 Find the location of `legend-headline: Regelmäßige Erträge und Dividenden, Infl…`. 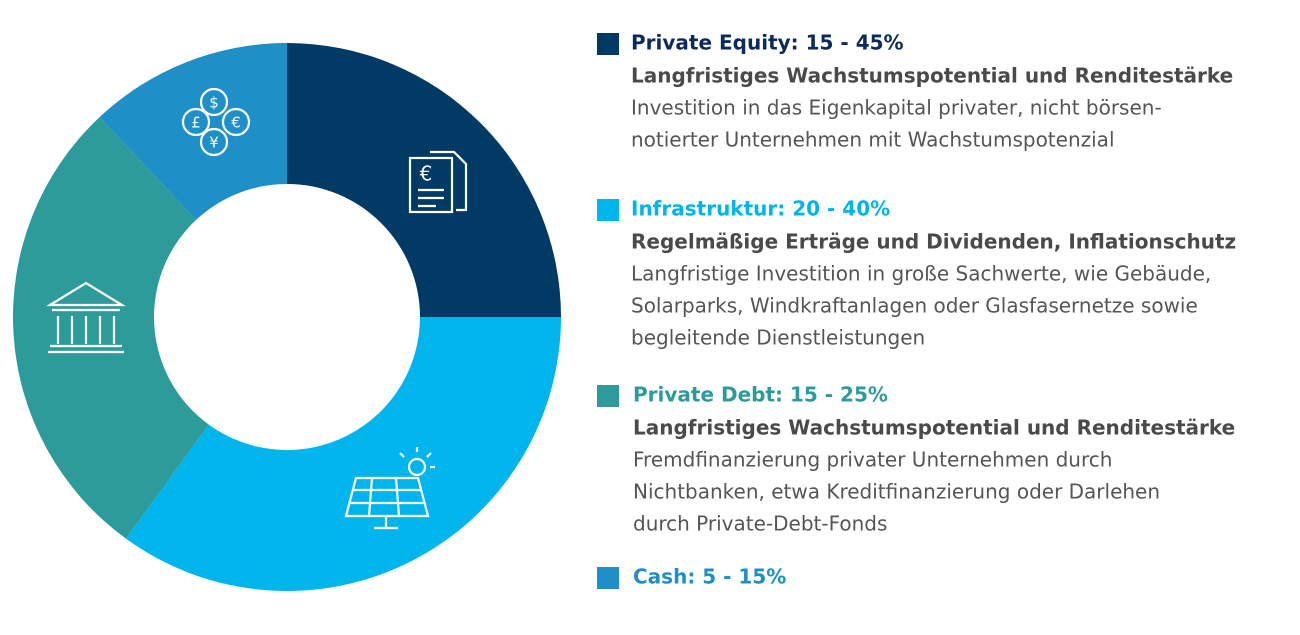

legend-headline: Regelmäßige Erträge und Dividenden, Infl… is located at coordinates (933, 242).